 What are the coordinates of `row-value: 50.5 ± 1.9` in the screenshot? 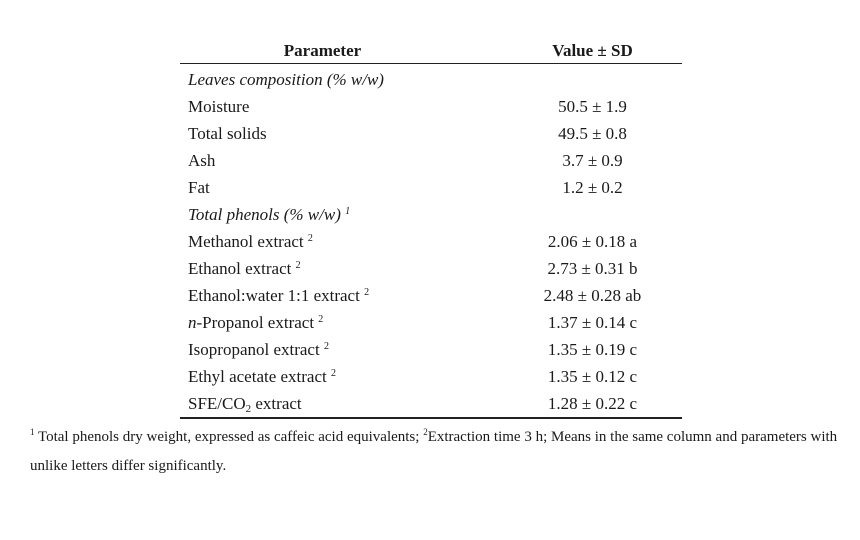 It's located at (592, 106).